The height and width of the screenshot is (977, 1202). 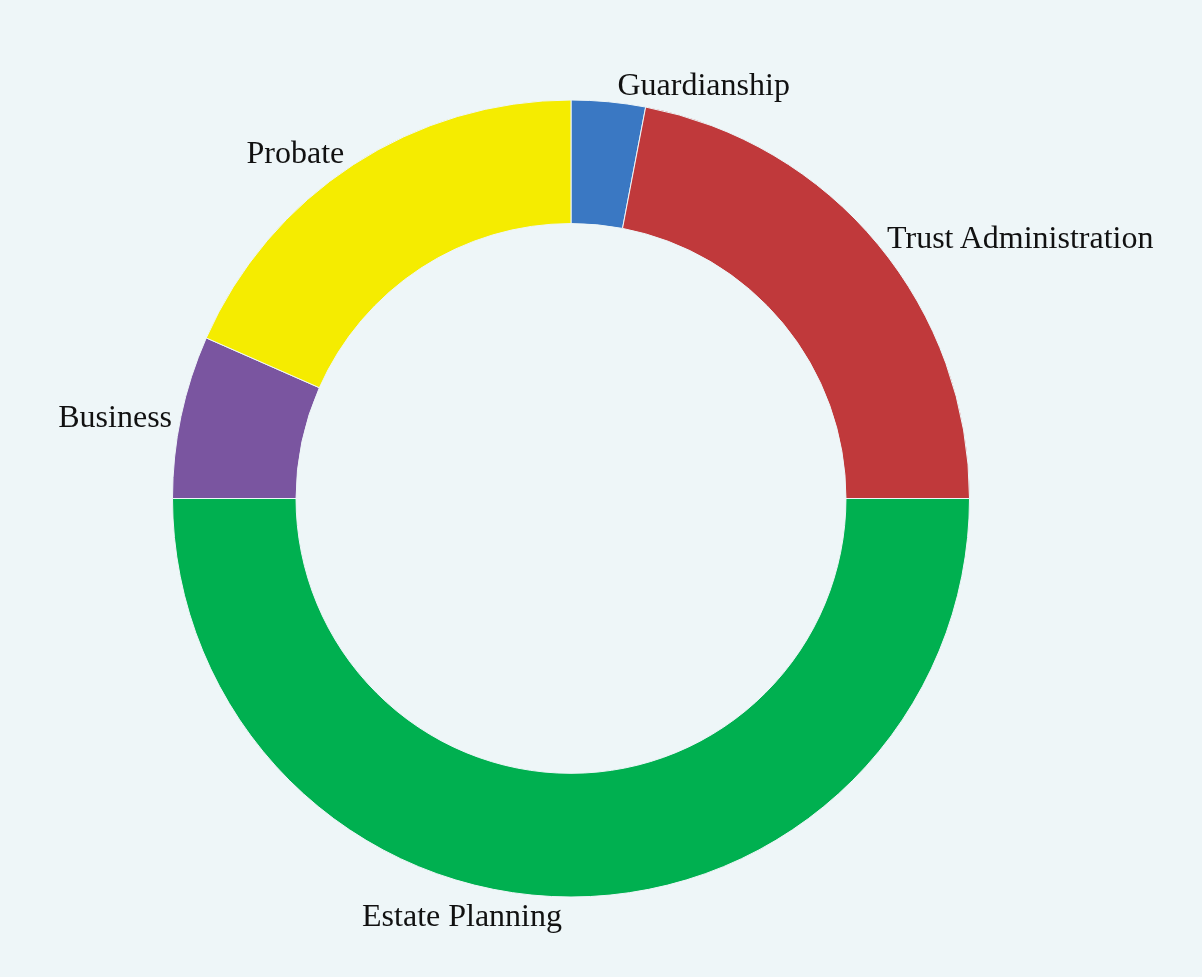 I want to click on slice-label: Guardianship, so click(x=703, y=83).